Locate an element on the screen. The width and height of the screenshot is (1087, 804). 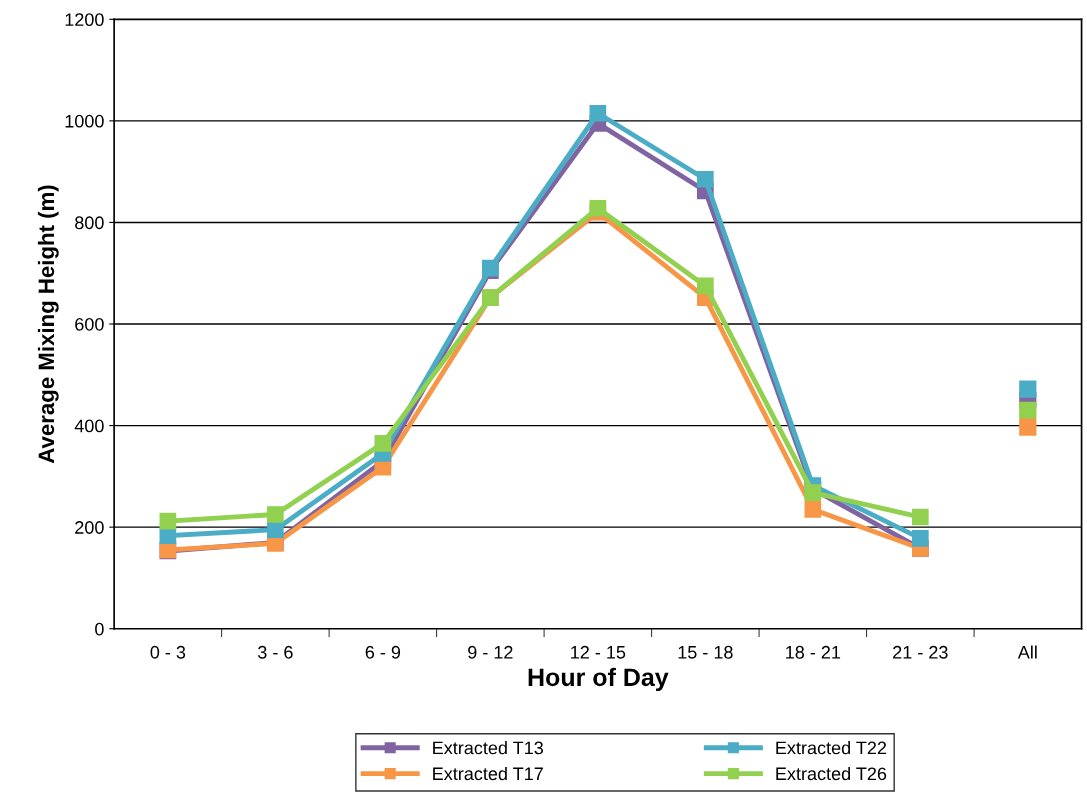
legend-label: Extracted T22 is located at coordinates (831, 748).